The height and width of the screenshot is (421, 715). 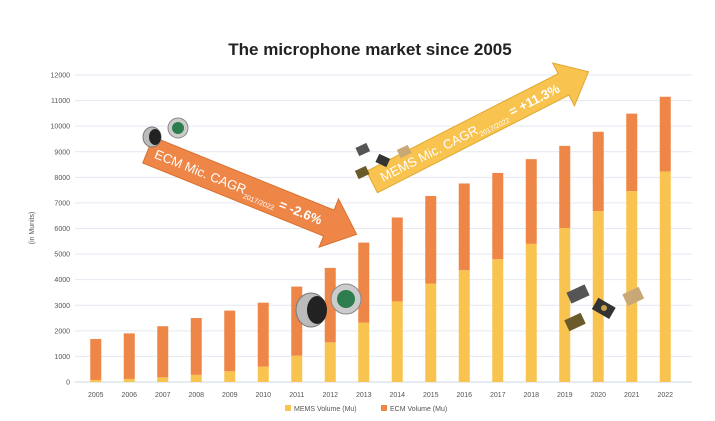 What do you see at coordinates (397, 259) in the screenshot?
I see `bar-ecm-2014` at bounding box center [397, 259].